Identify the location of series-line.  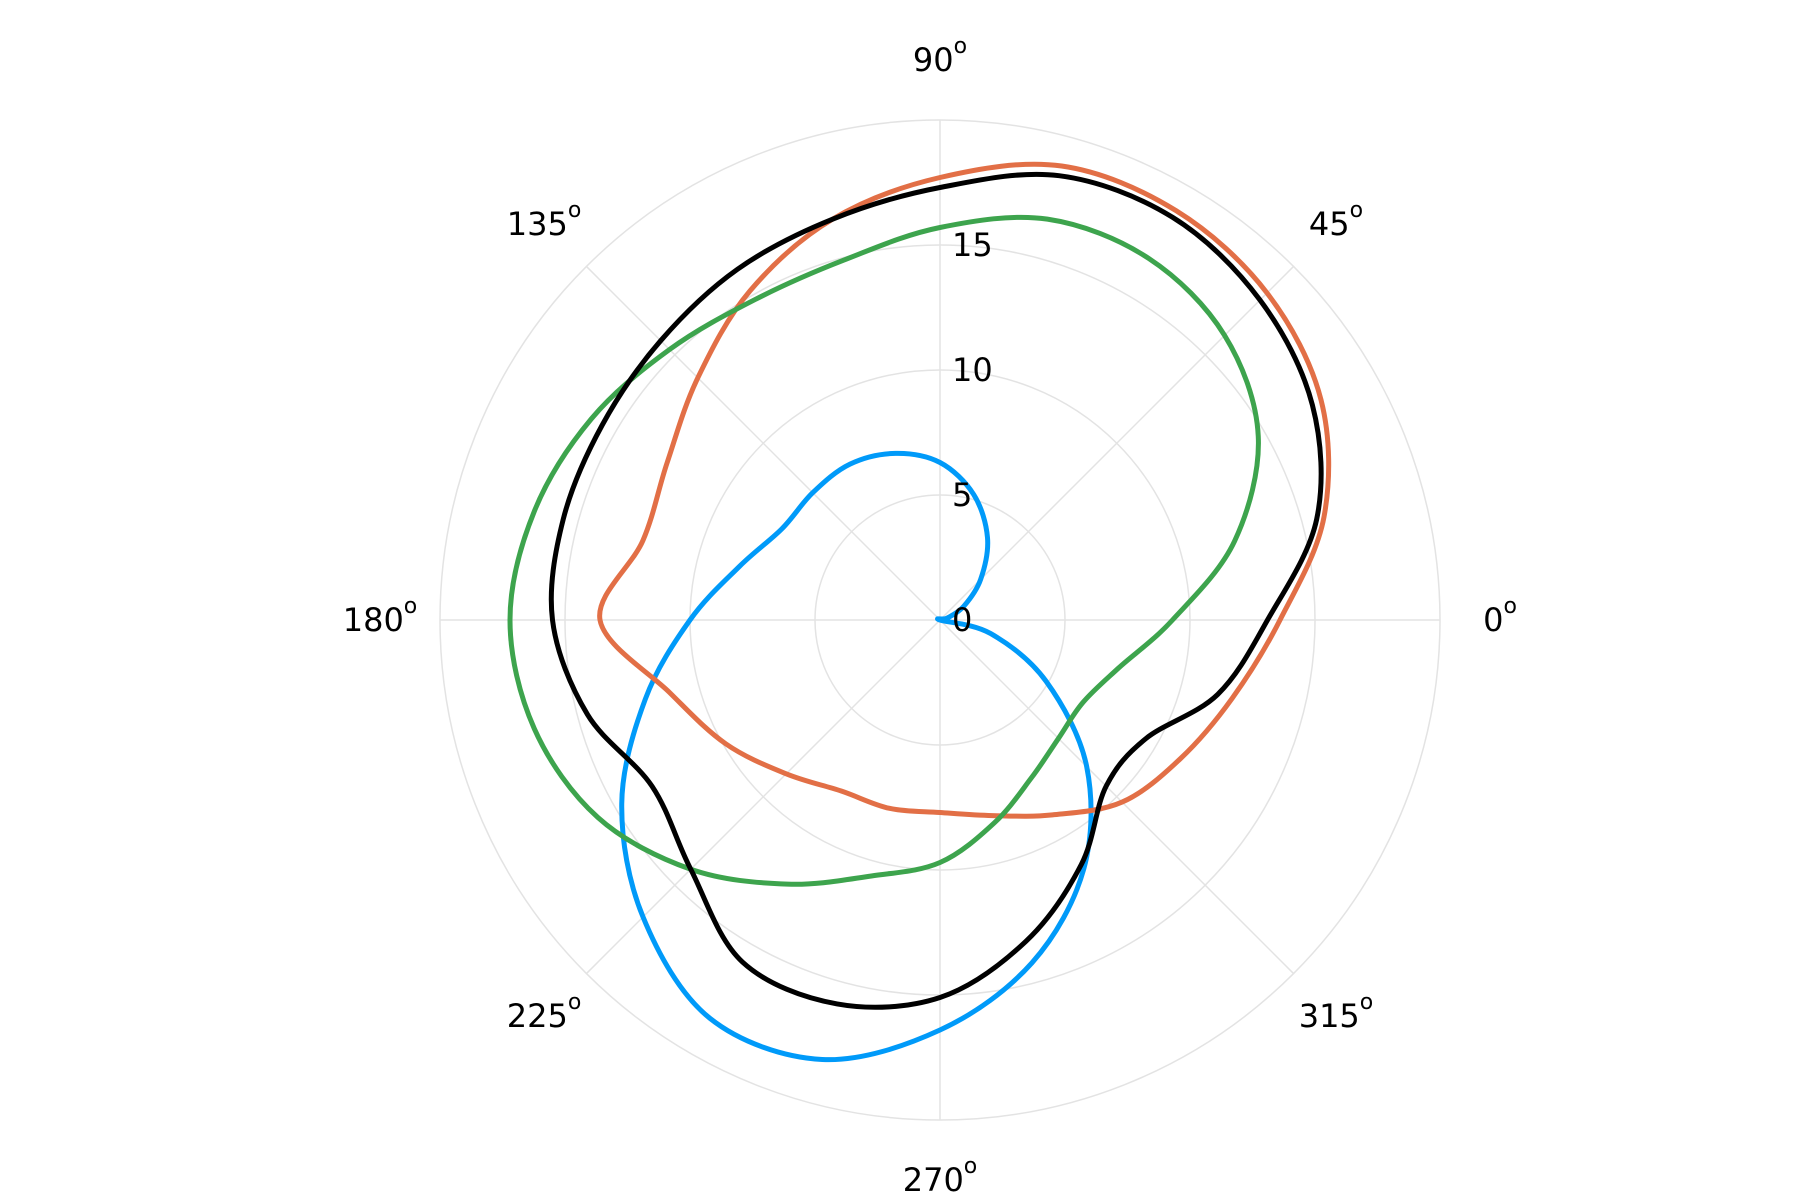
(856, 756).